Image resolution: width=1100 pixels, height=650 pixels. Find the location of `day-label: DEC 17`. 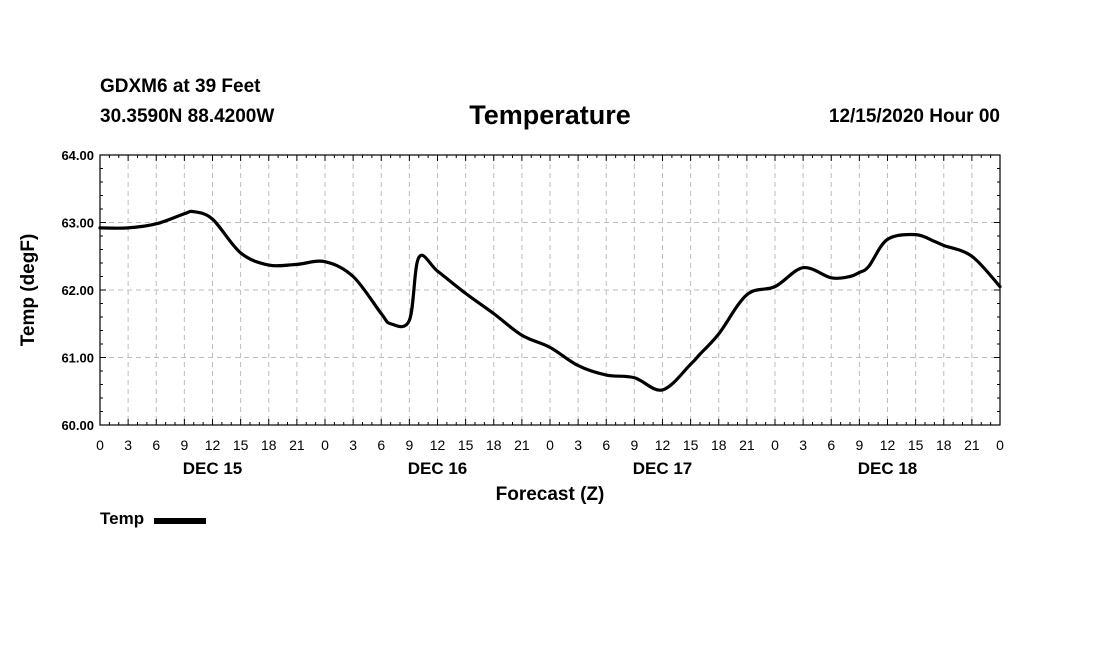

day-label: DEC 17 is located at coordinates (663, 468).